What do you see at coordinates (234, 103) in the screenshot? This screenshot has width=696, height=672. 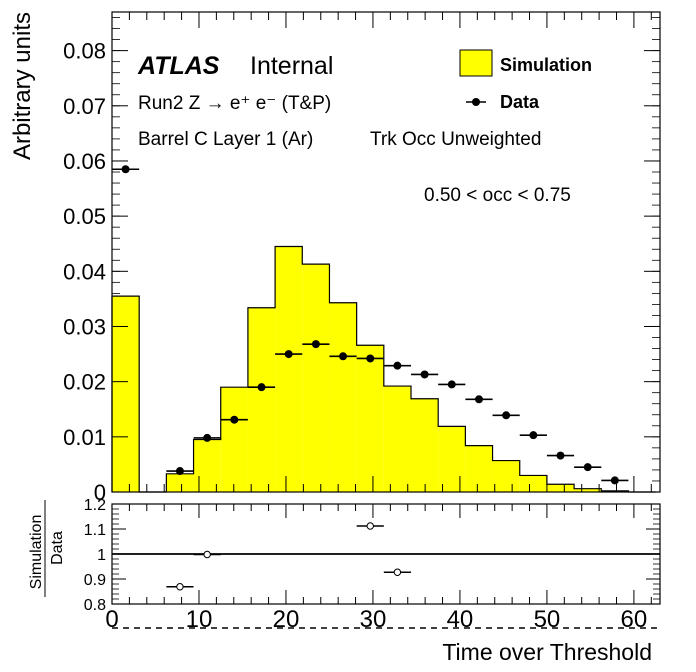 I see `annotation-process: Run2 Z → e⁺ e⁻ (T&P)` at bounding box center [234, 103].